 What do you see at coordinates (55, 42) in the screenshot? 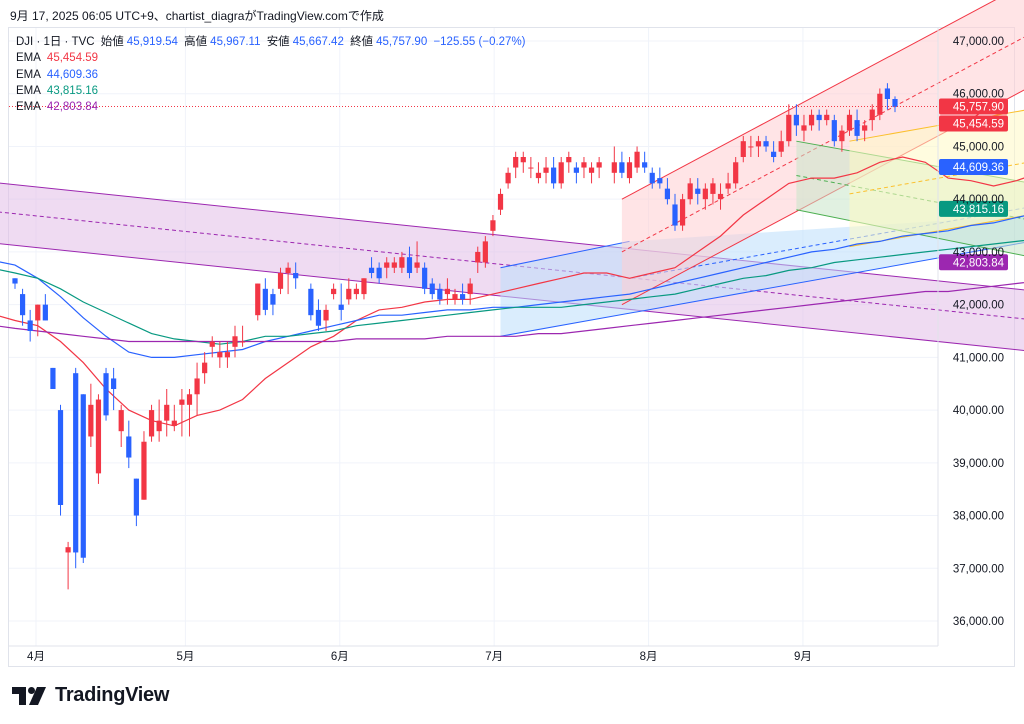
I see `symbol-label: DJI · 1日 · TVC` at bounding box center [55, 42].